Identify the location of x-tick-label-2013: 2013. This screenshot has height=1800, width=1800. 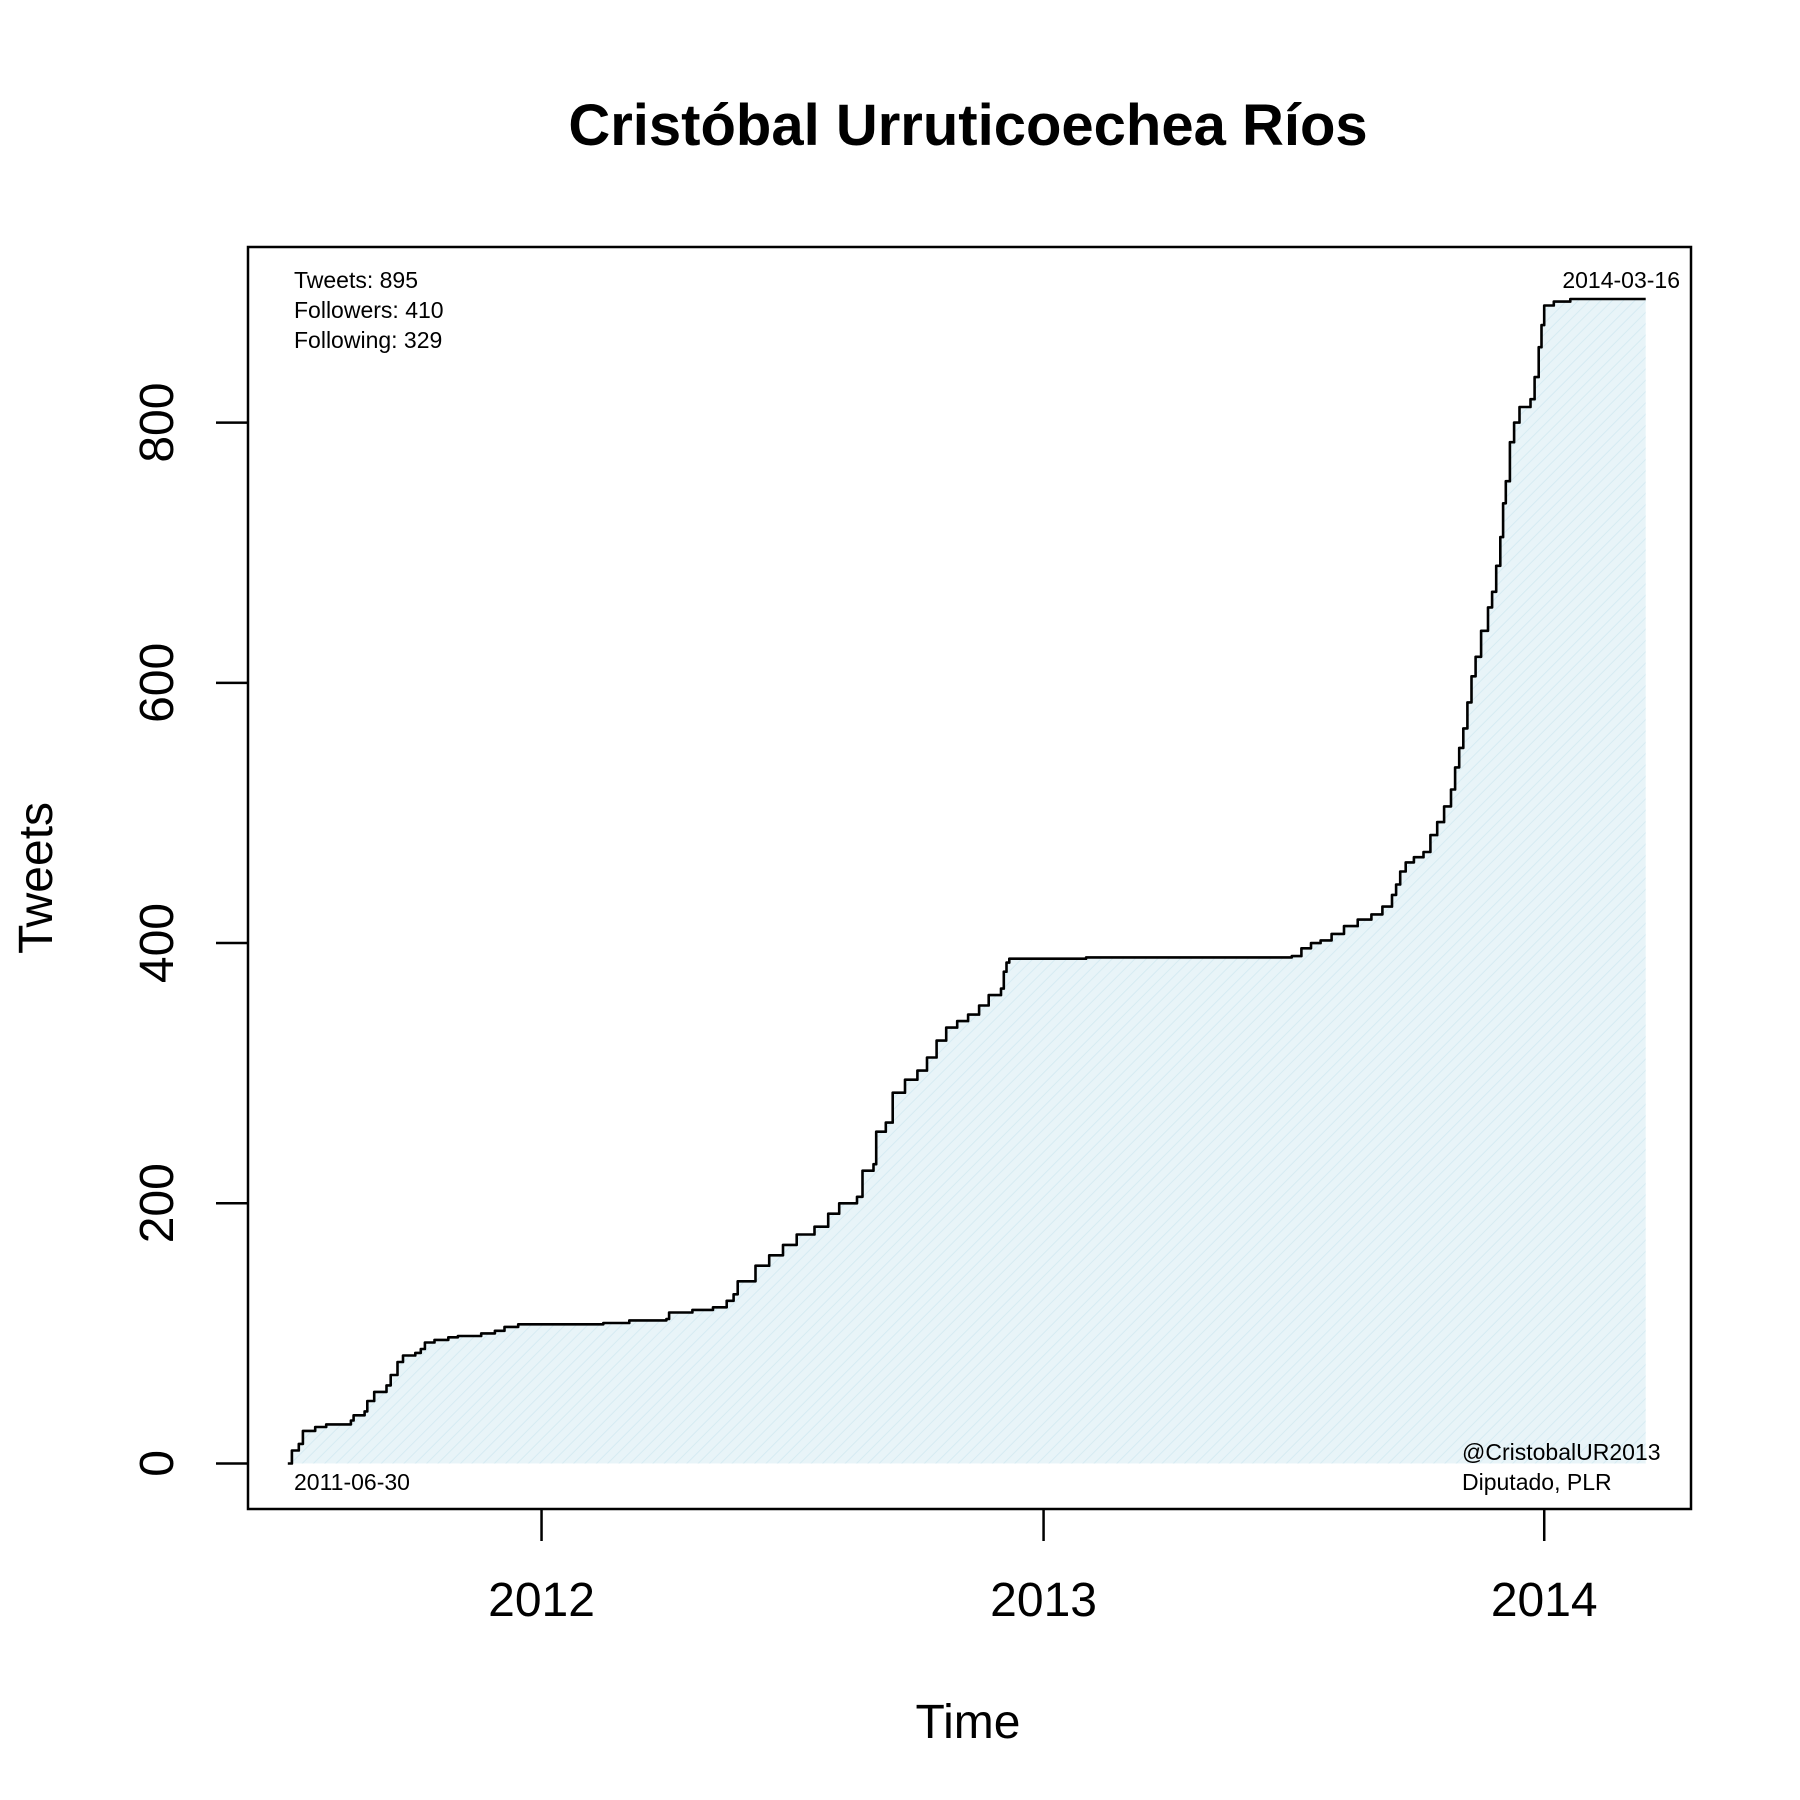
(1043, 1600).